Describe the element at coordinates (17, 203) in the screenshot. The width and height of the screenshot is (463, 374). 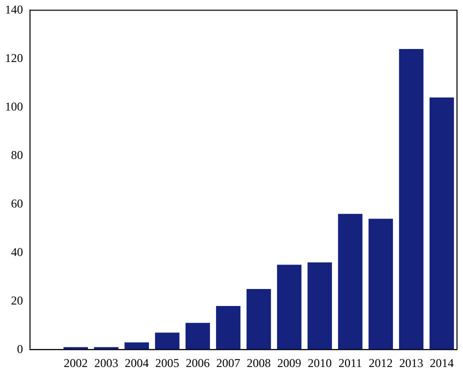
I see `y-tick-label: 60` at that location.